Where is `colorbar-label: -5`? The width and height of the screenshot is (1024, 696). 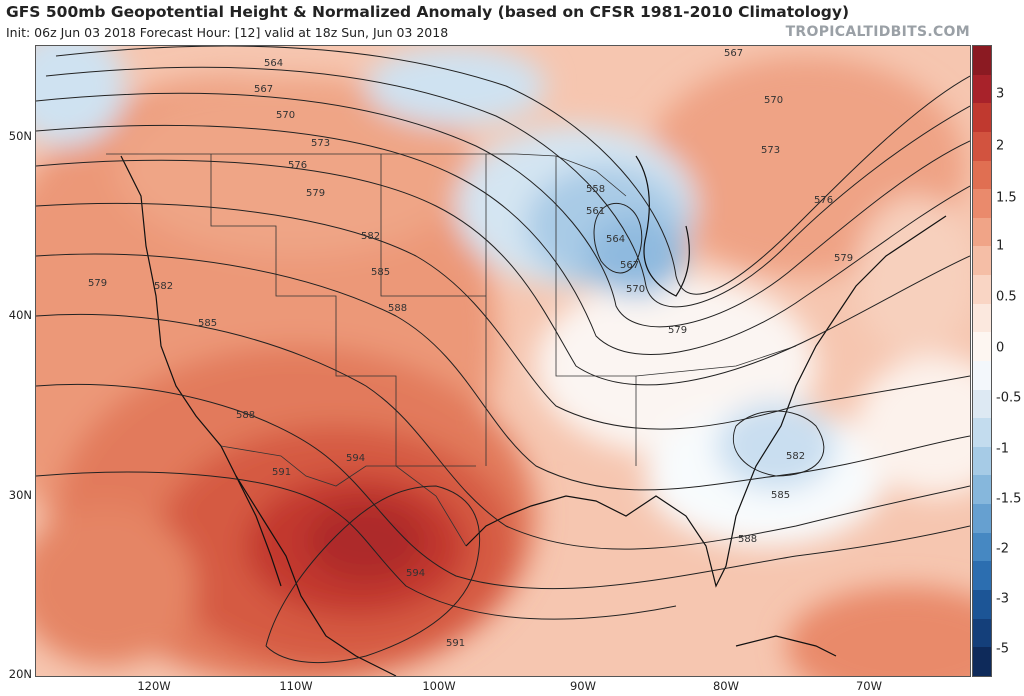
colorbar-label: -5 is located at coordinates (1002, 649).